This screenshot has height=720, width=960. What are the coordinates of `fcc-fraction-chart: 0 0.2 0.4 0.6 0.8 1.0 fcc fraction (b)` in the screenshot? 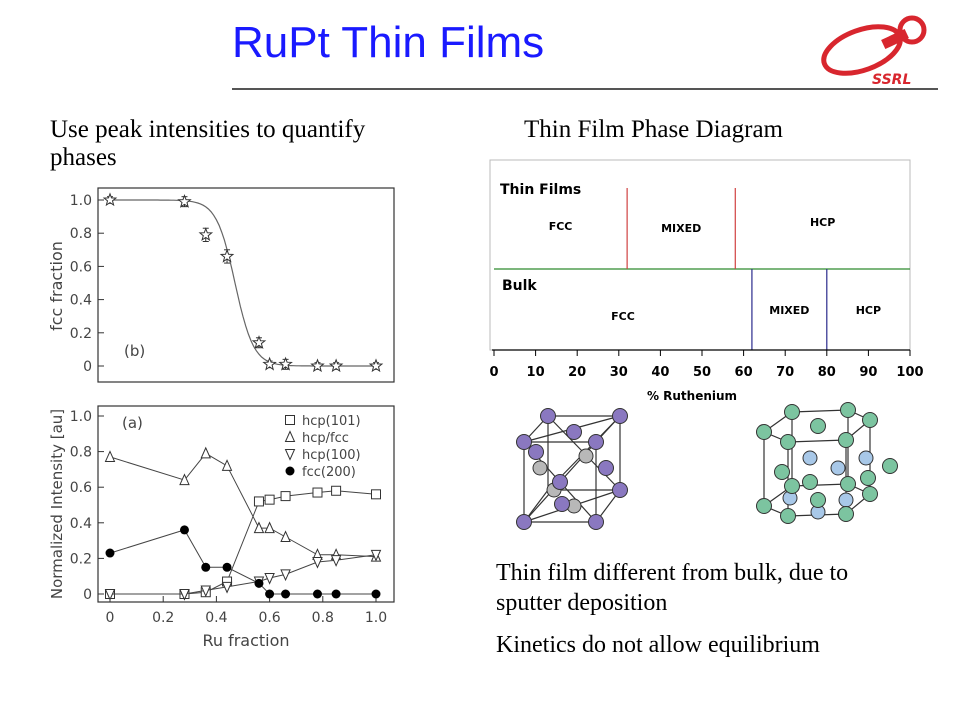 It's located at (221, 285).